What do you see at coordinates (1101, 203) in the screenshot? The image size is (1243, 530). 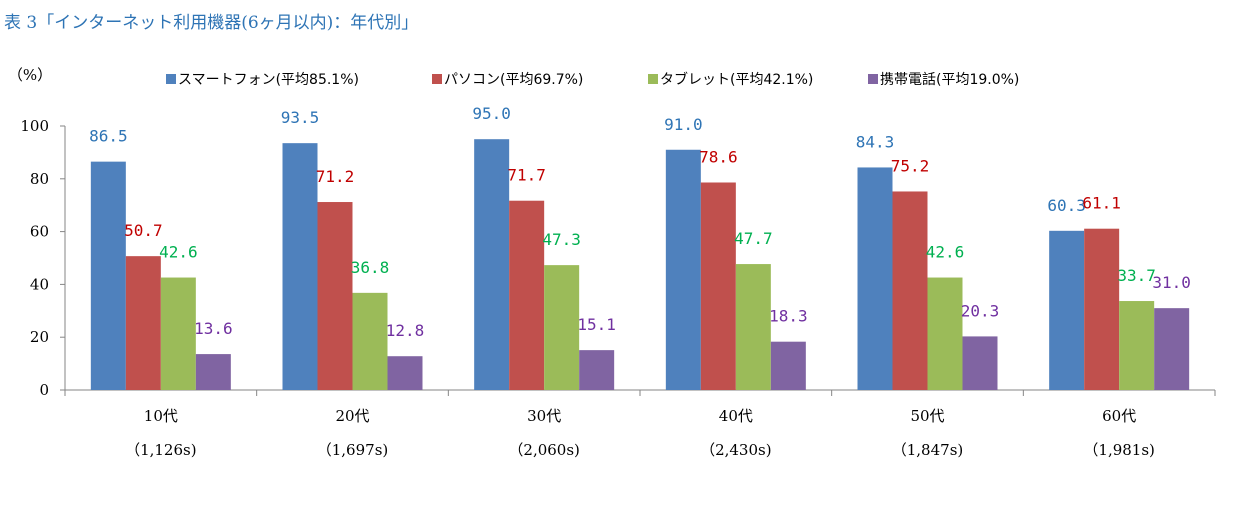 I see `data-label-series-2: 61.1` at bounding box center [1101, 203].